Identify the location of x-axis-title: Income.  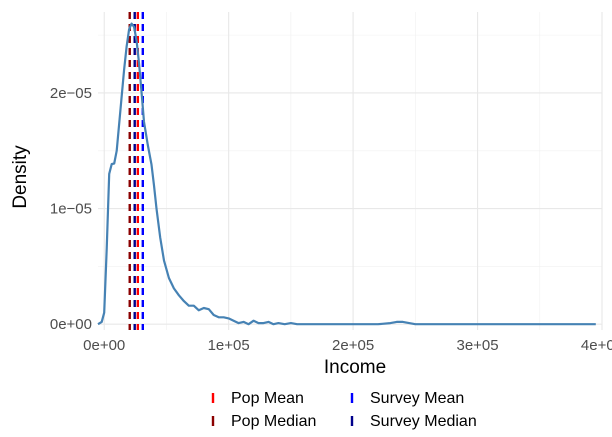
(355, 367).